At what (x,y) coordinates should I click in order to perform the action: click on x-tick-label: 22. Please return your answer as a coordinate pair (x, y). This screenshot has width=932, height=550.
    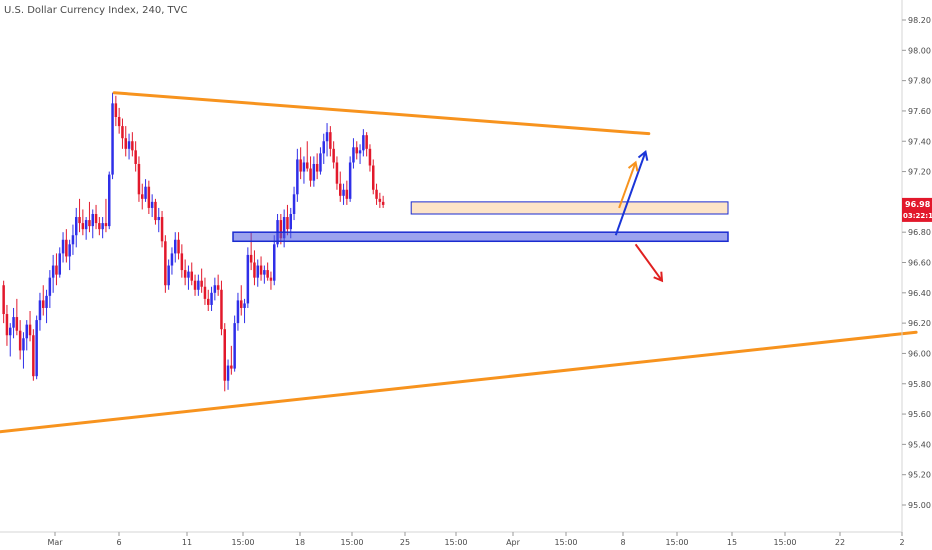
    Looking at the image, I should click on (840, 542).